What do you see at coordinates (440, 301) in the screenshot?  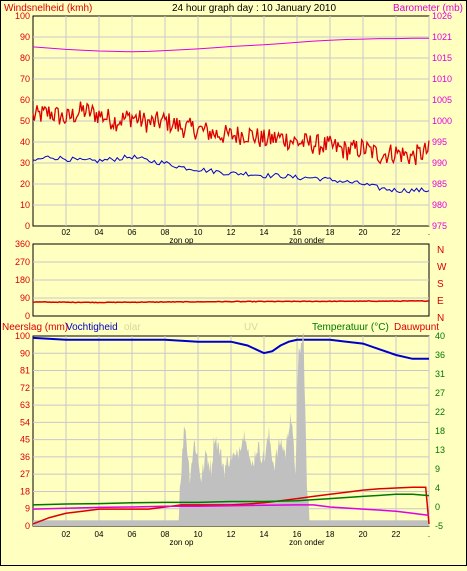 I see `compass-label: E` at bounding box center [440, 301].